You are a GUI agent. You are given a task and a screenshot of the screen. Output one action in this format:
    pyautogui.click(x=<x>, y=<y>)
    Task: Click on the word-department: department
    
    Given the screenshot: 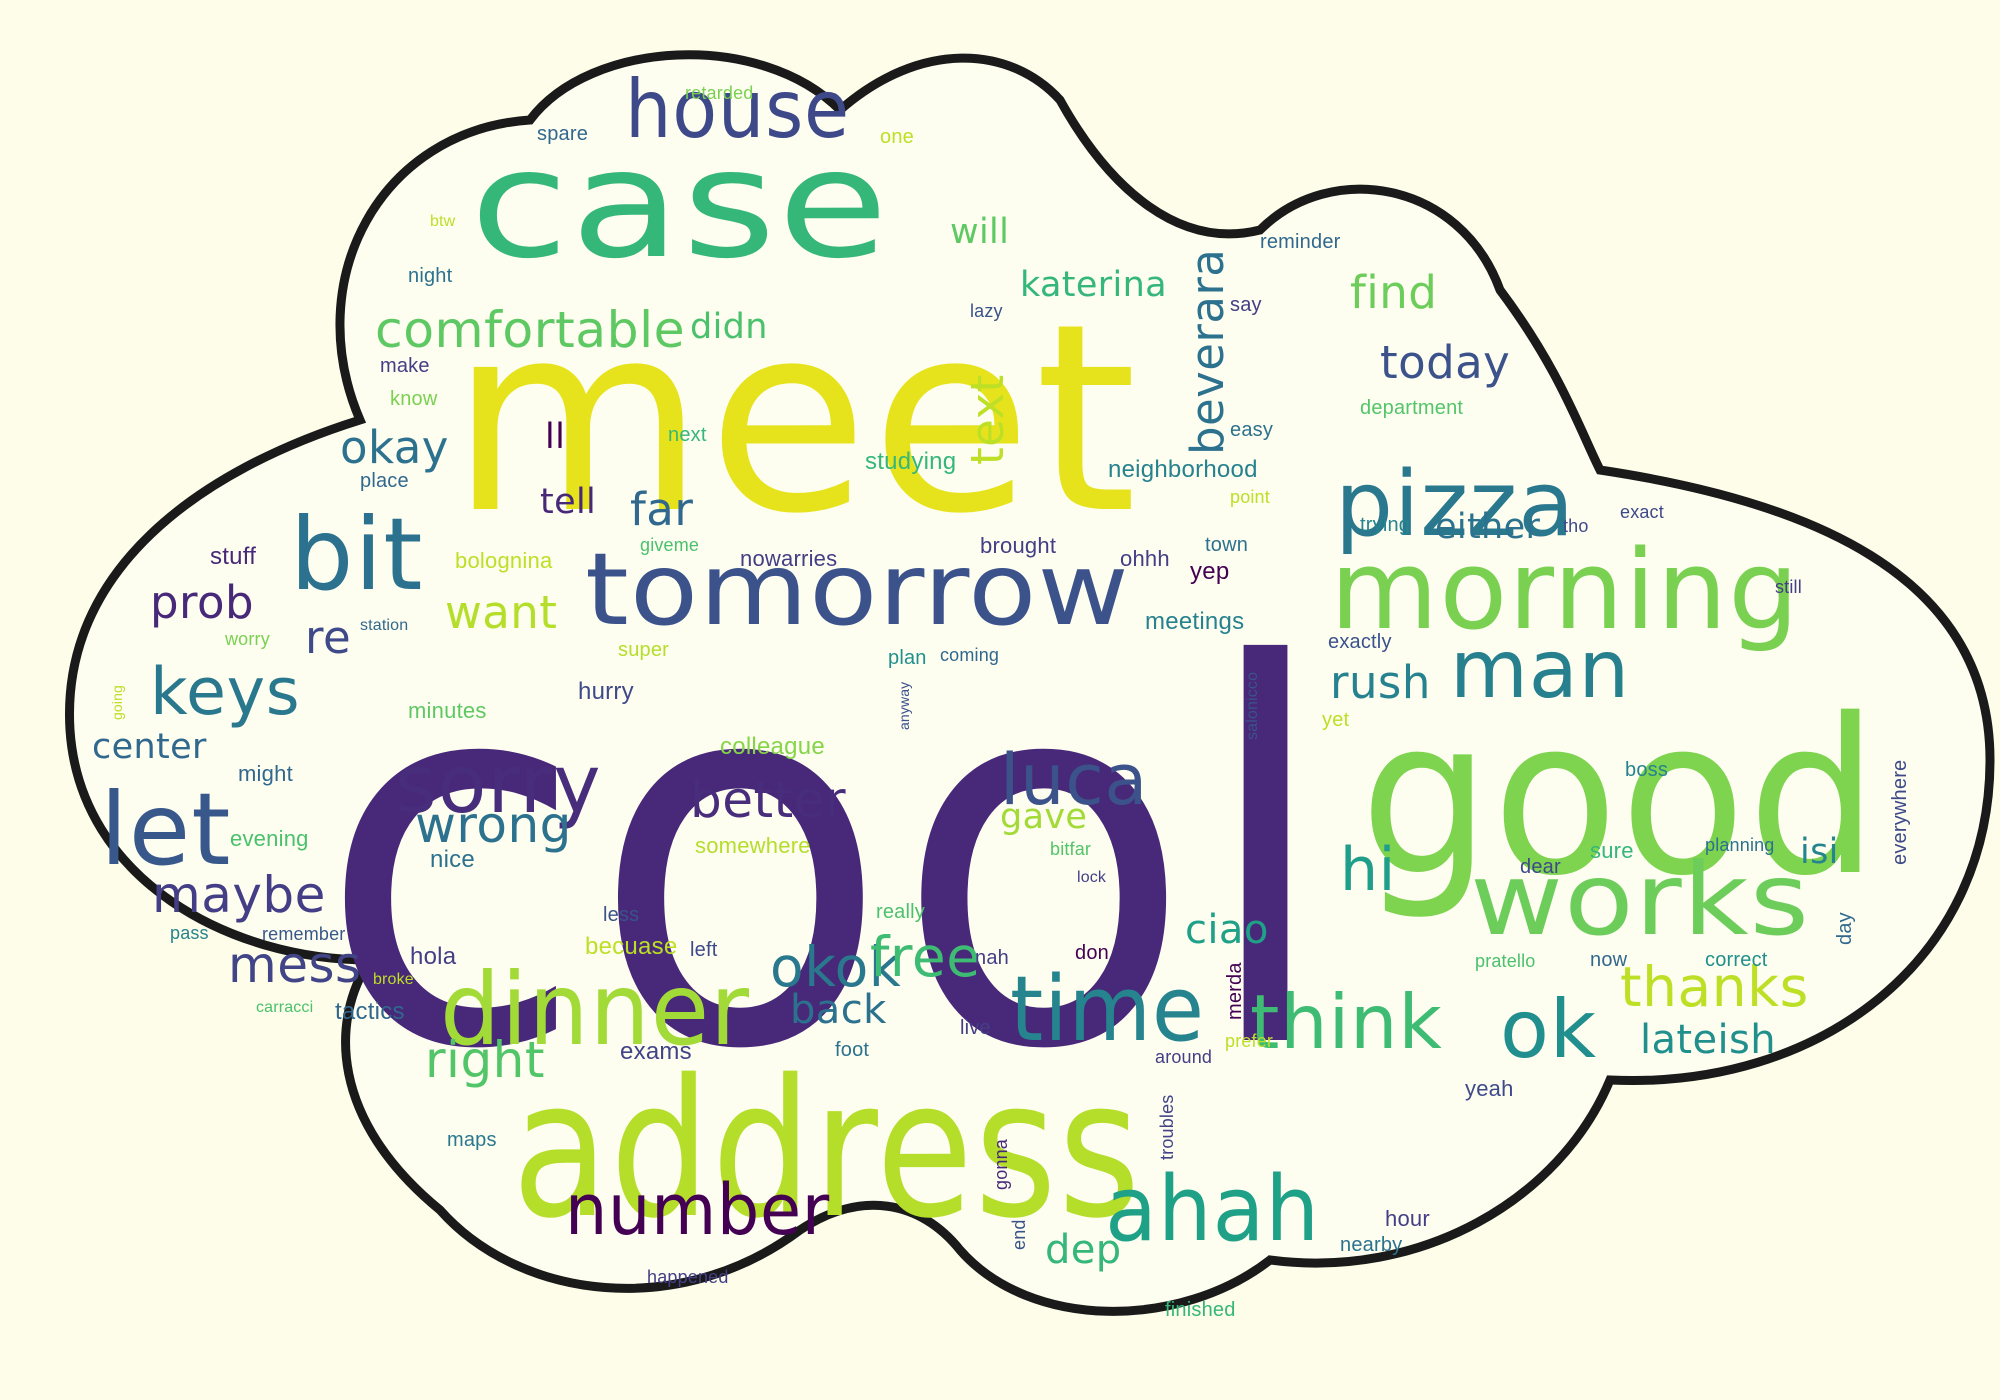 What is the action you would take?
    pyautogui.click(x=1412, y=408)
    